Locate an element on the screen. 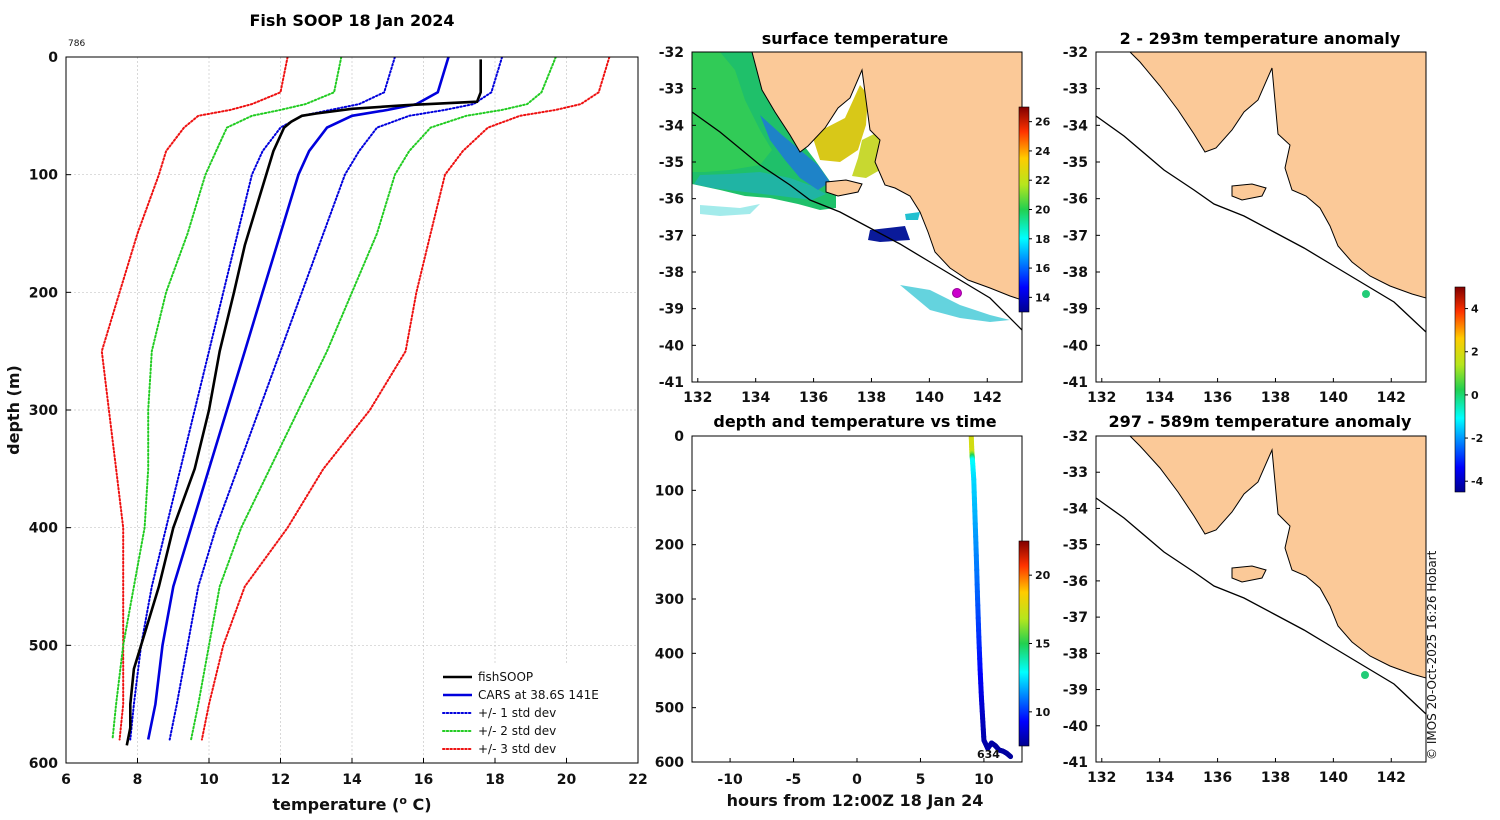 Image resolution: width=1500 pixels, height=820 pixels. anomaly-upper-content is located at coordinates (1261, 192).